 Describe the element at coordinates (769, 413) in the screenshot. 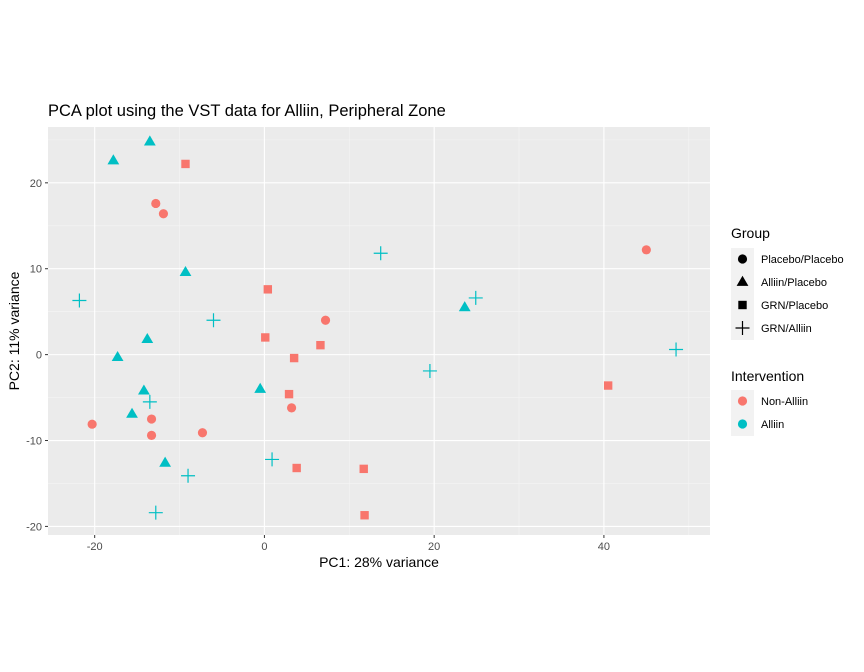

I see `legend-intervention-items: Non-Alliin Alliin` at that location.